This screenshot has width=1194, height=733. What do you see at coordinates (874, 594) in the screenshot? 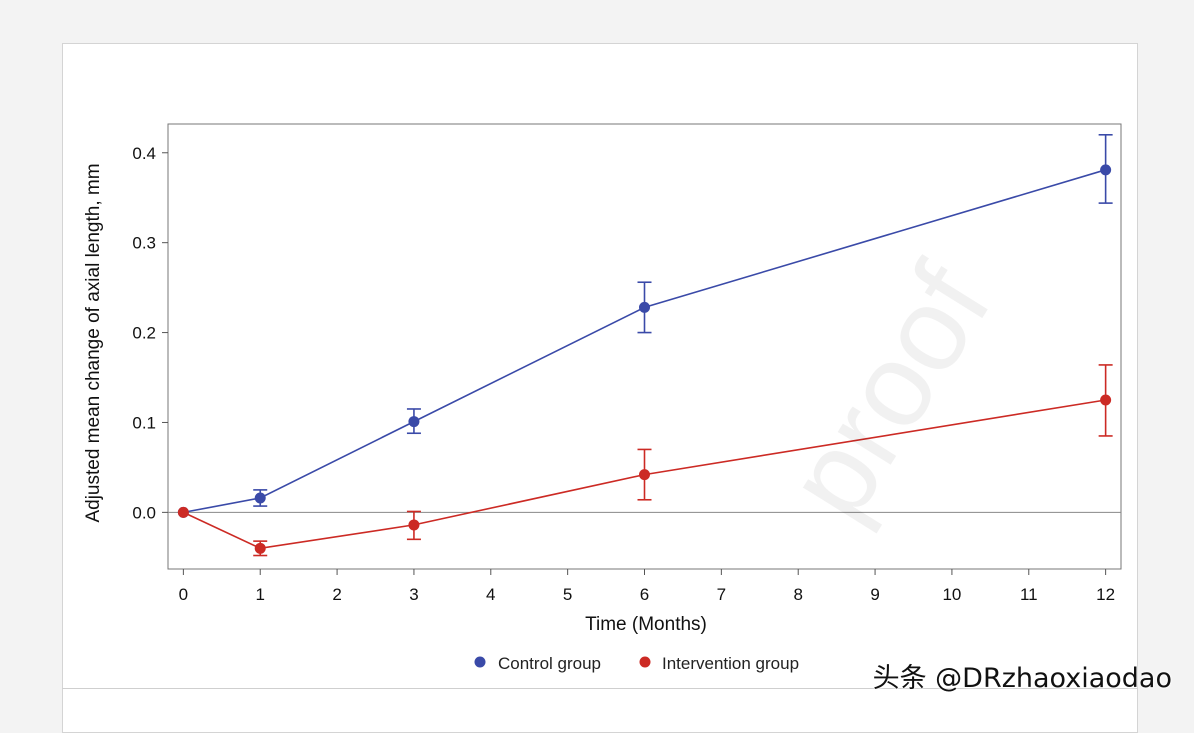
I see `x-tick-label: 9` at bounding box center [874, 594].